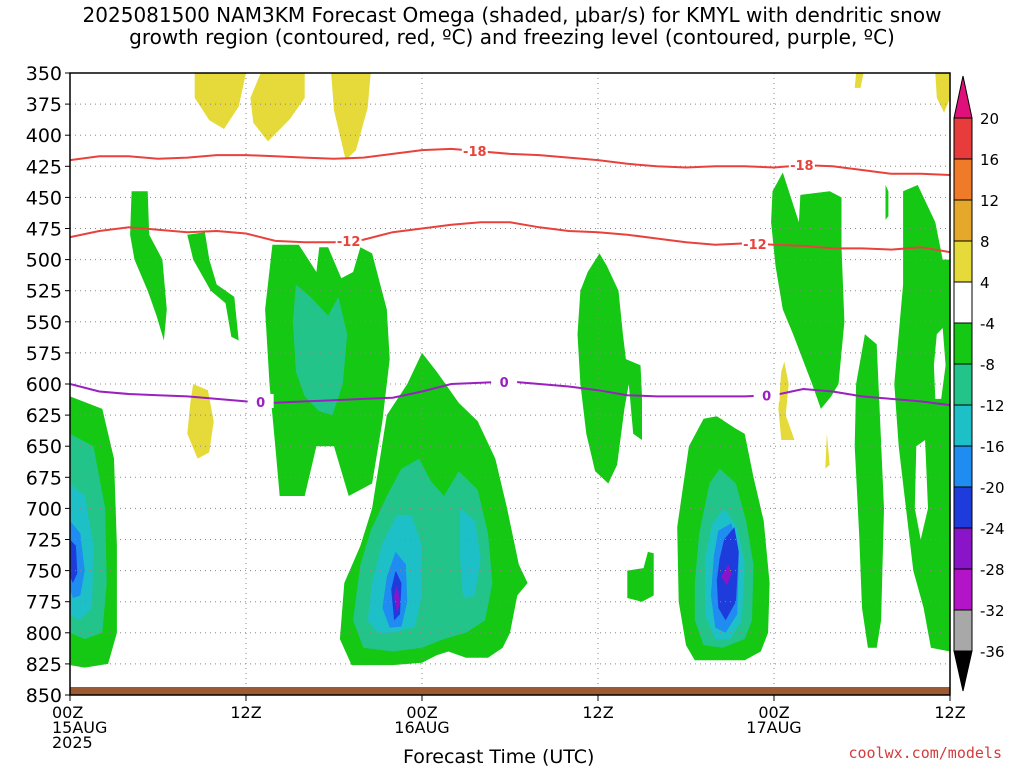  Describe the element at coordinates (766, 397) in the screenshot. I see `contour-label-fz2: 0` at that location.